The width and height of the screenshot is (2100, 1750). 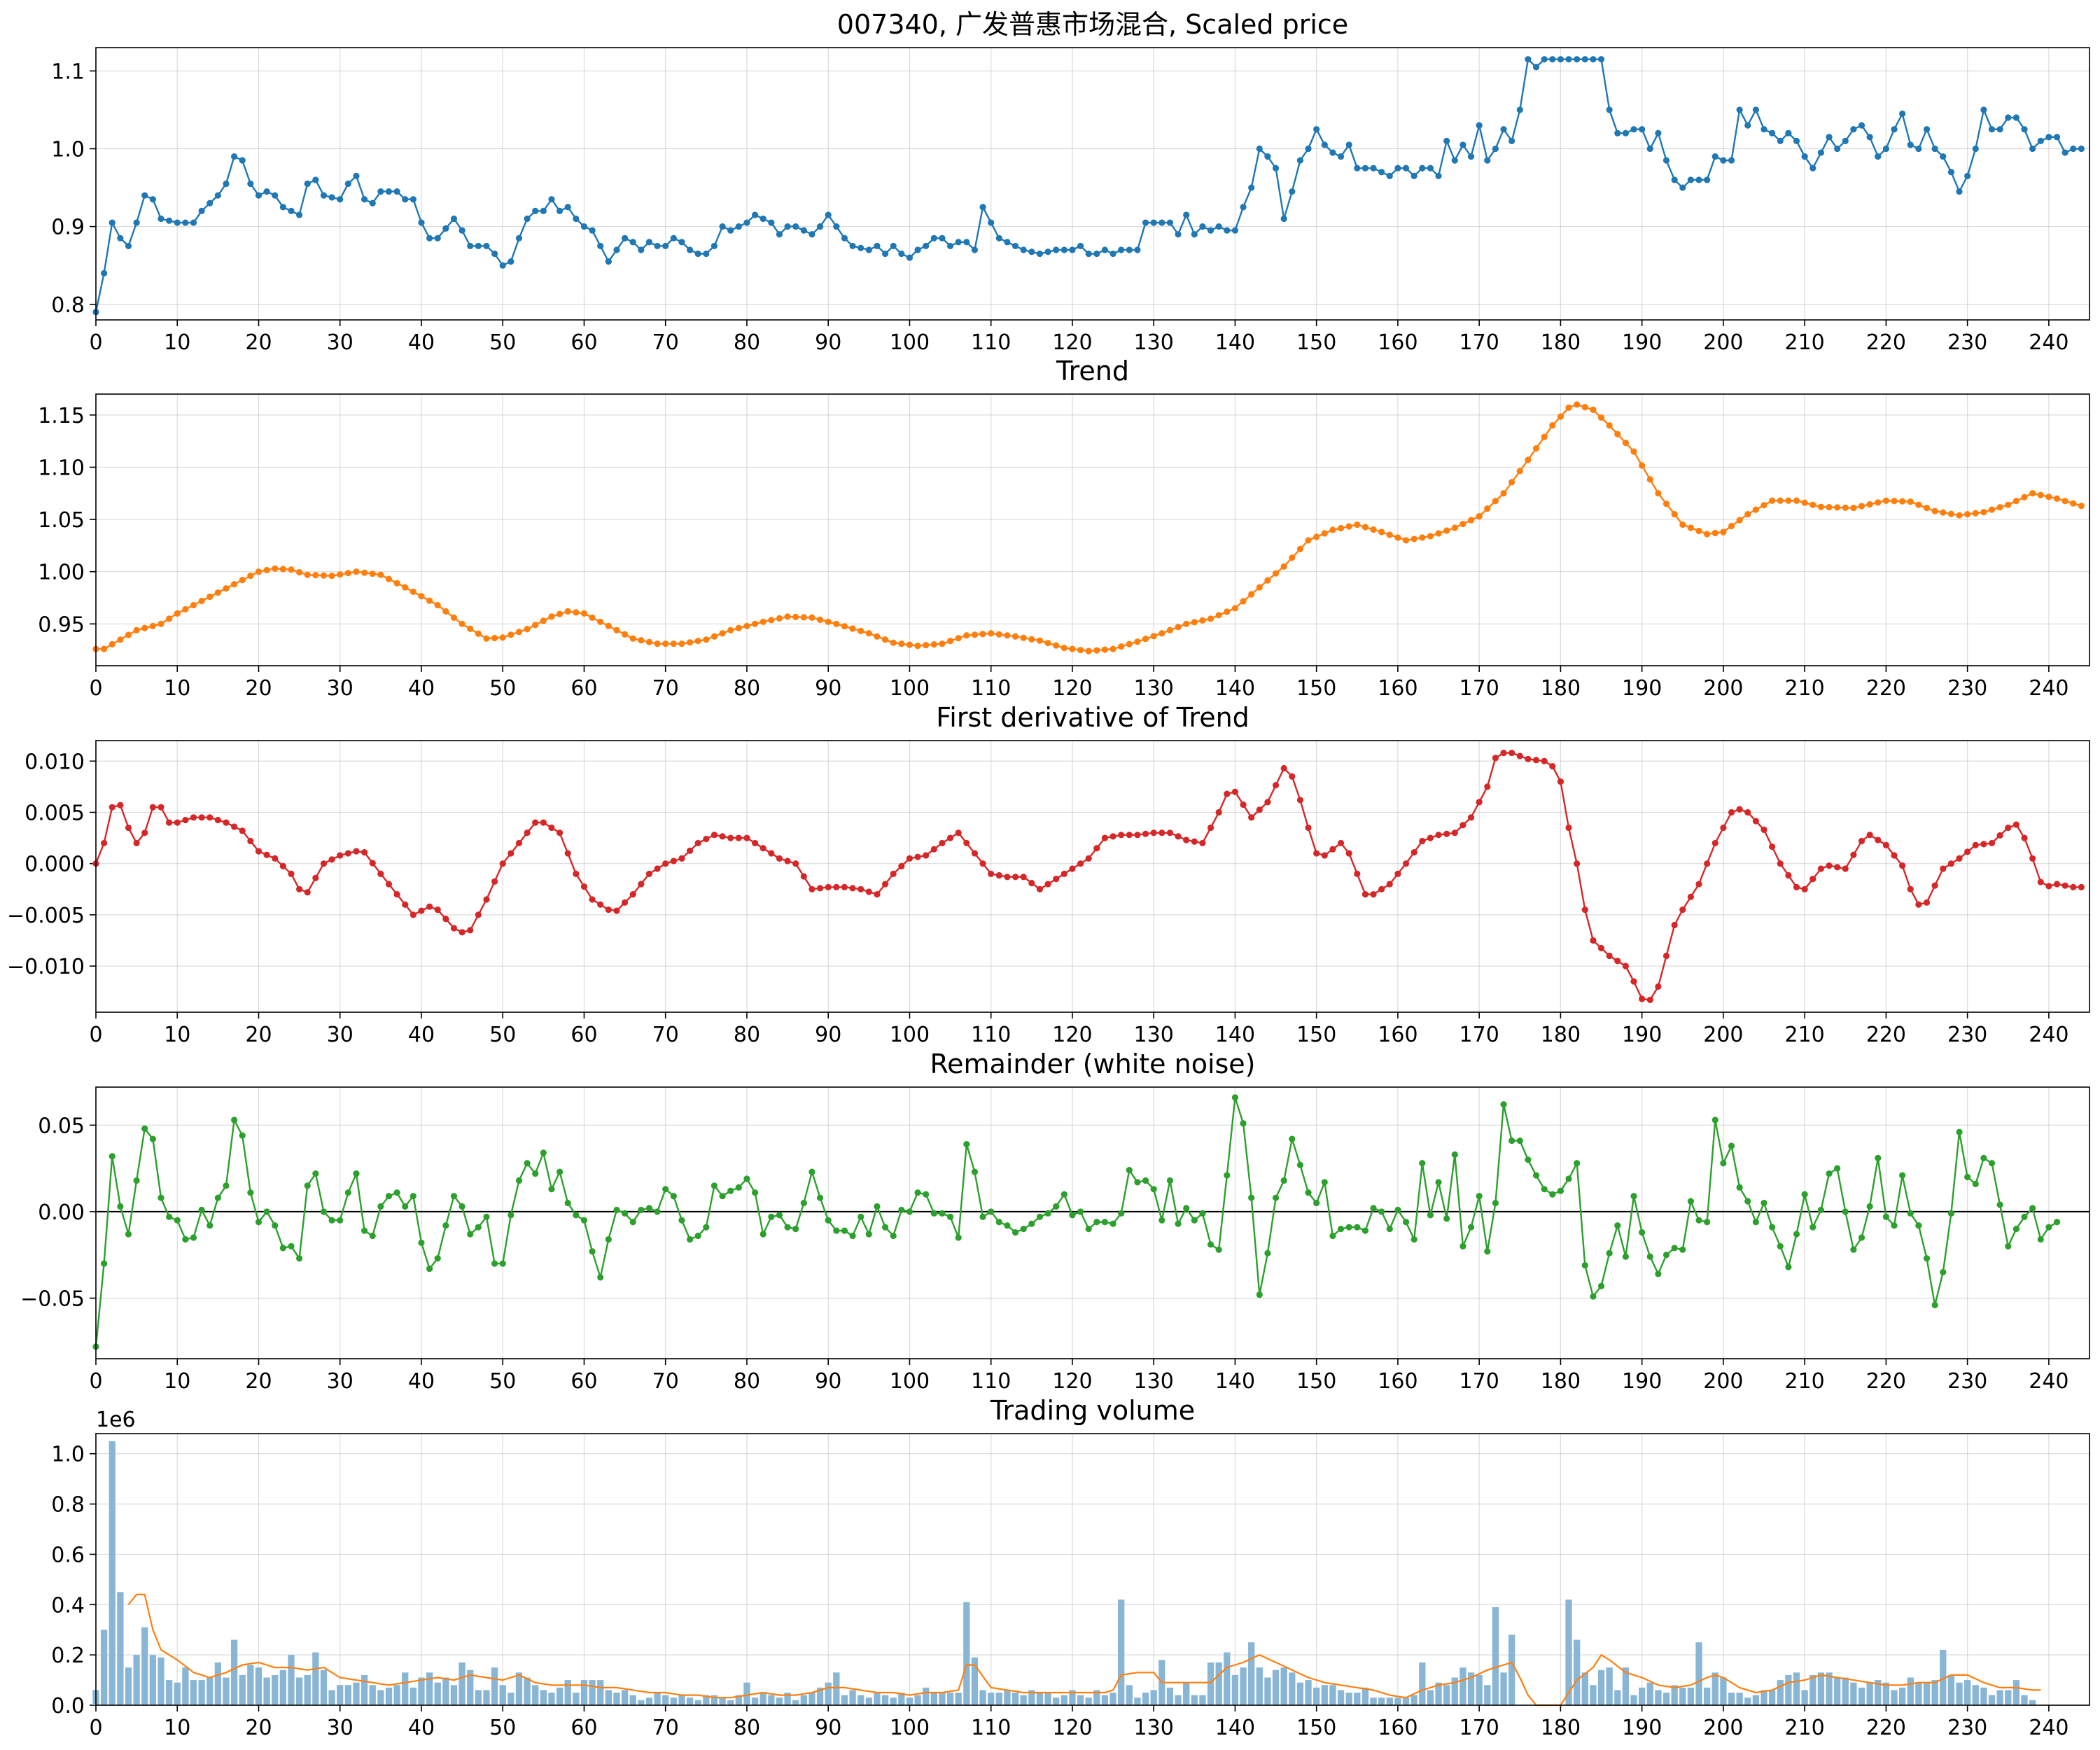 What do you see at coordinates (2048, 1381) in the screenshot?
I see `x-tick-label: 240` at bounding box center [2048, 1381].